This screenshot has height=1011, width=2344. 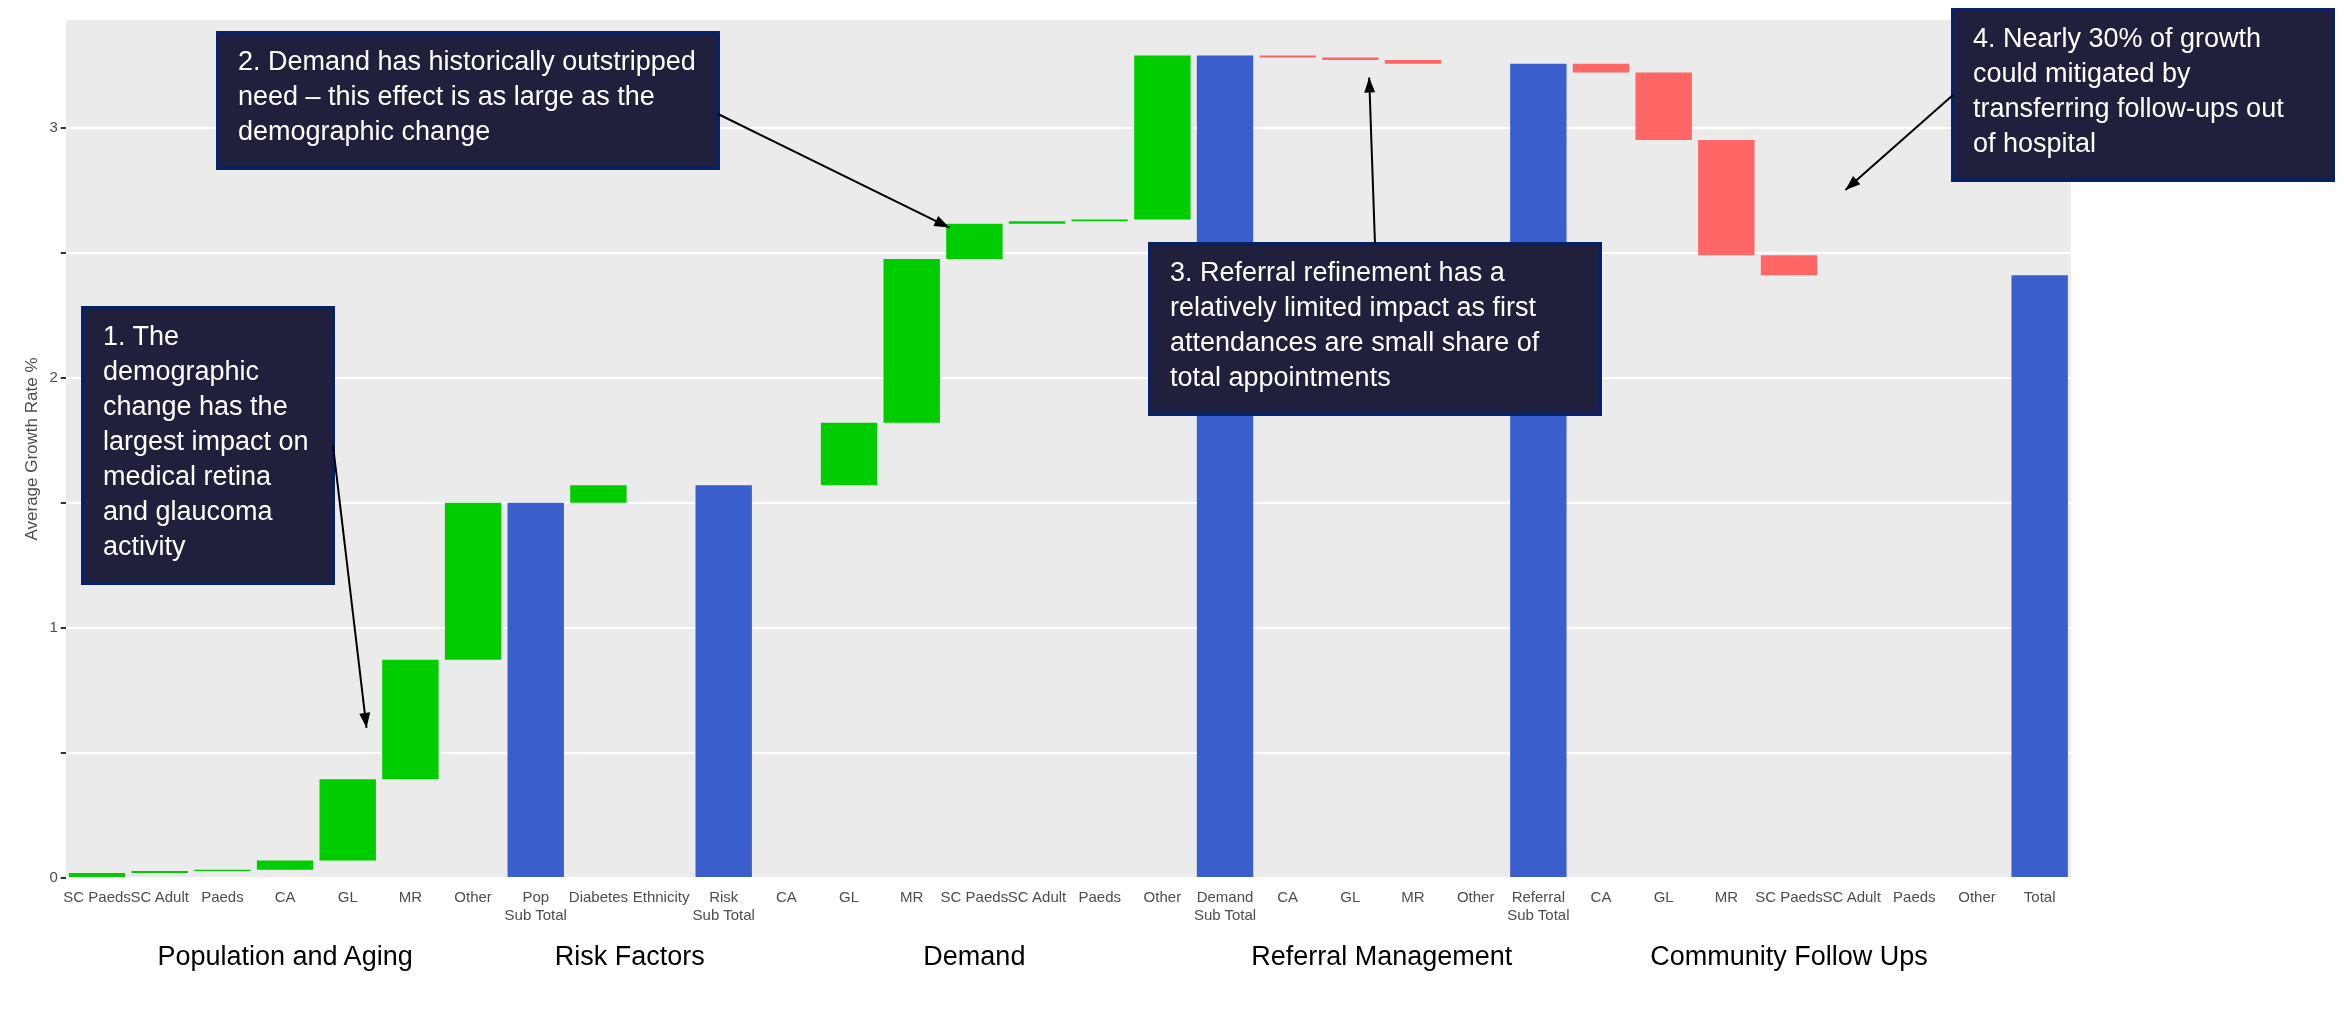 What do you see at coordinates (2039, 897) in the screenshot?
I see `x-tick-label: Total` at bounding box center [2039, 897].